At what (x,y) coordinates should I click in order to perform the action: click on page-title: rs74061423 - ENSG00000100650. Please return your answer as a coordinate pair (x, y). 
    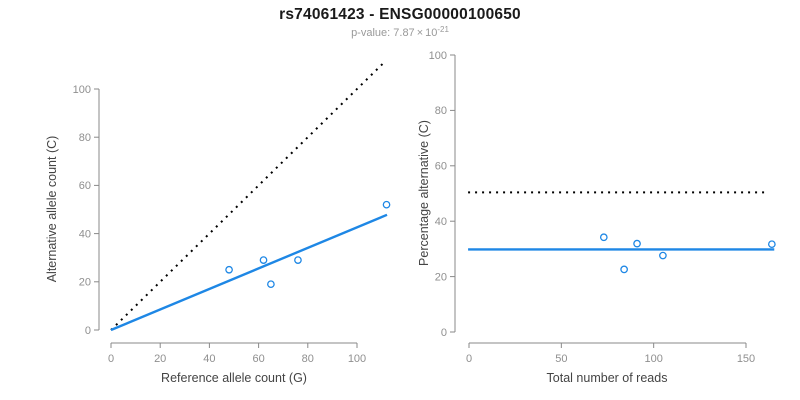
    Looking at the image, I should click on (400, 14).